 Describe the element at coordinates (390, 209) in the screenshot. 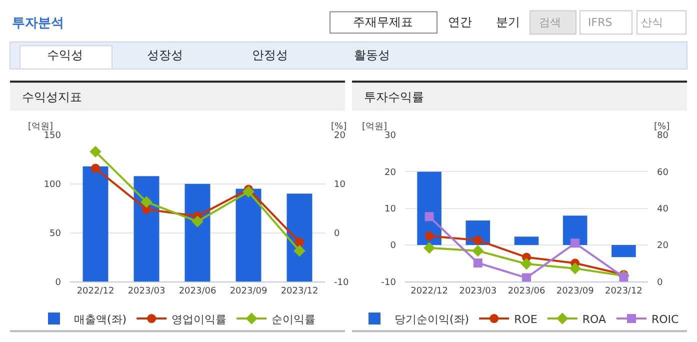

I see `y-tick-label: 10` at that location.